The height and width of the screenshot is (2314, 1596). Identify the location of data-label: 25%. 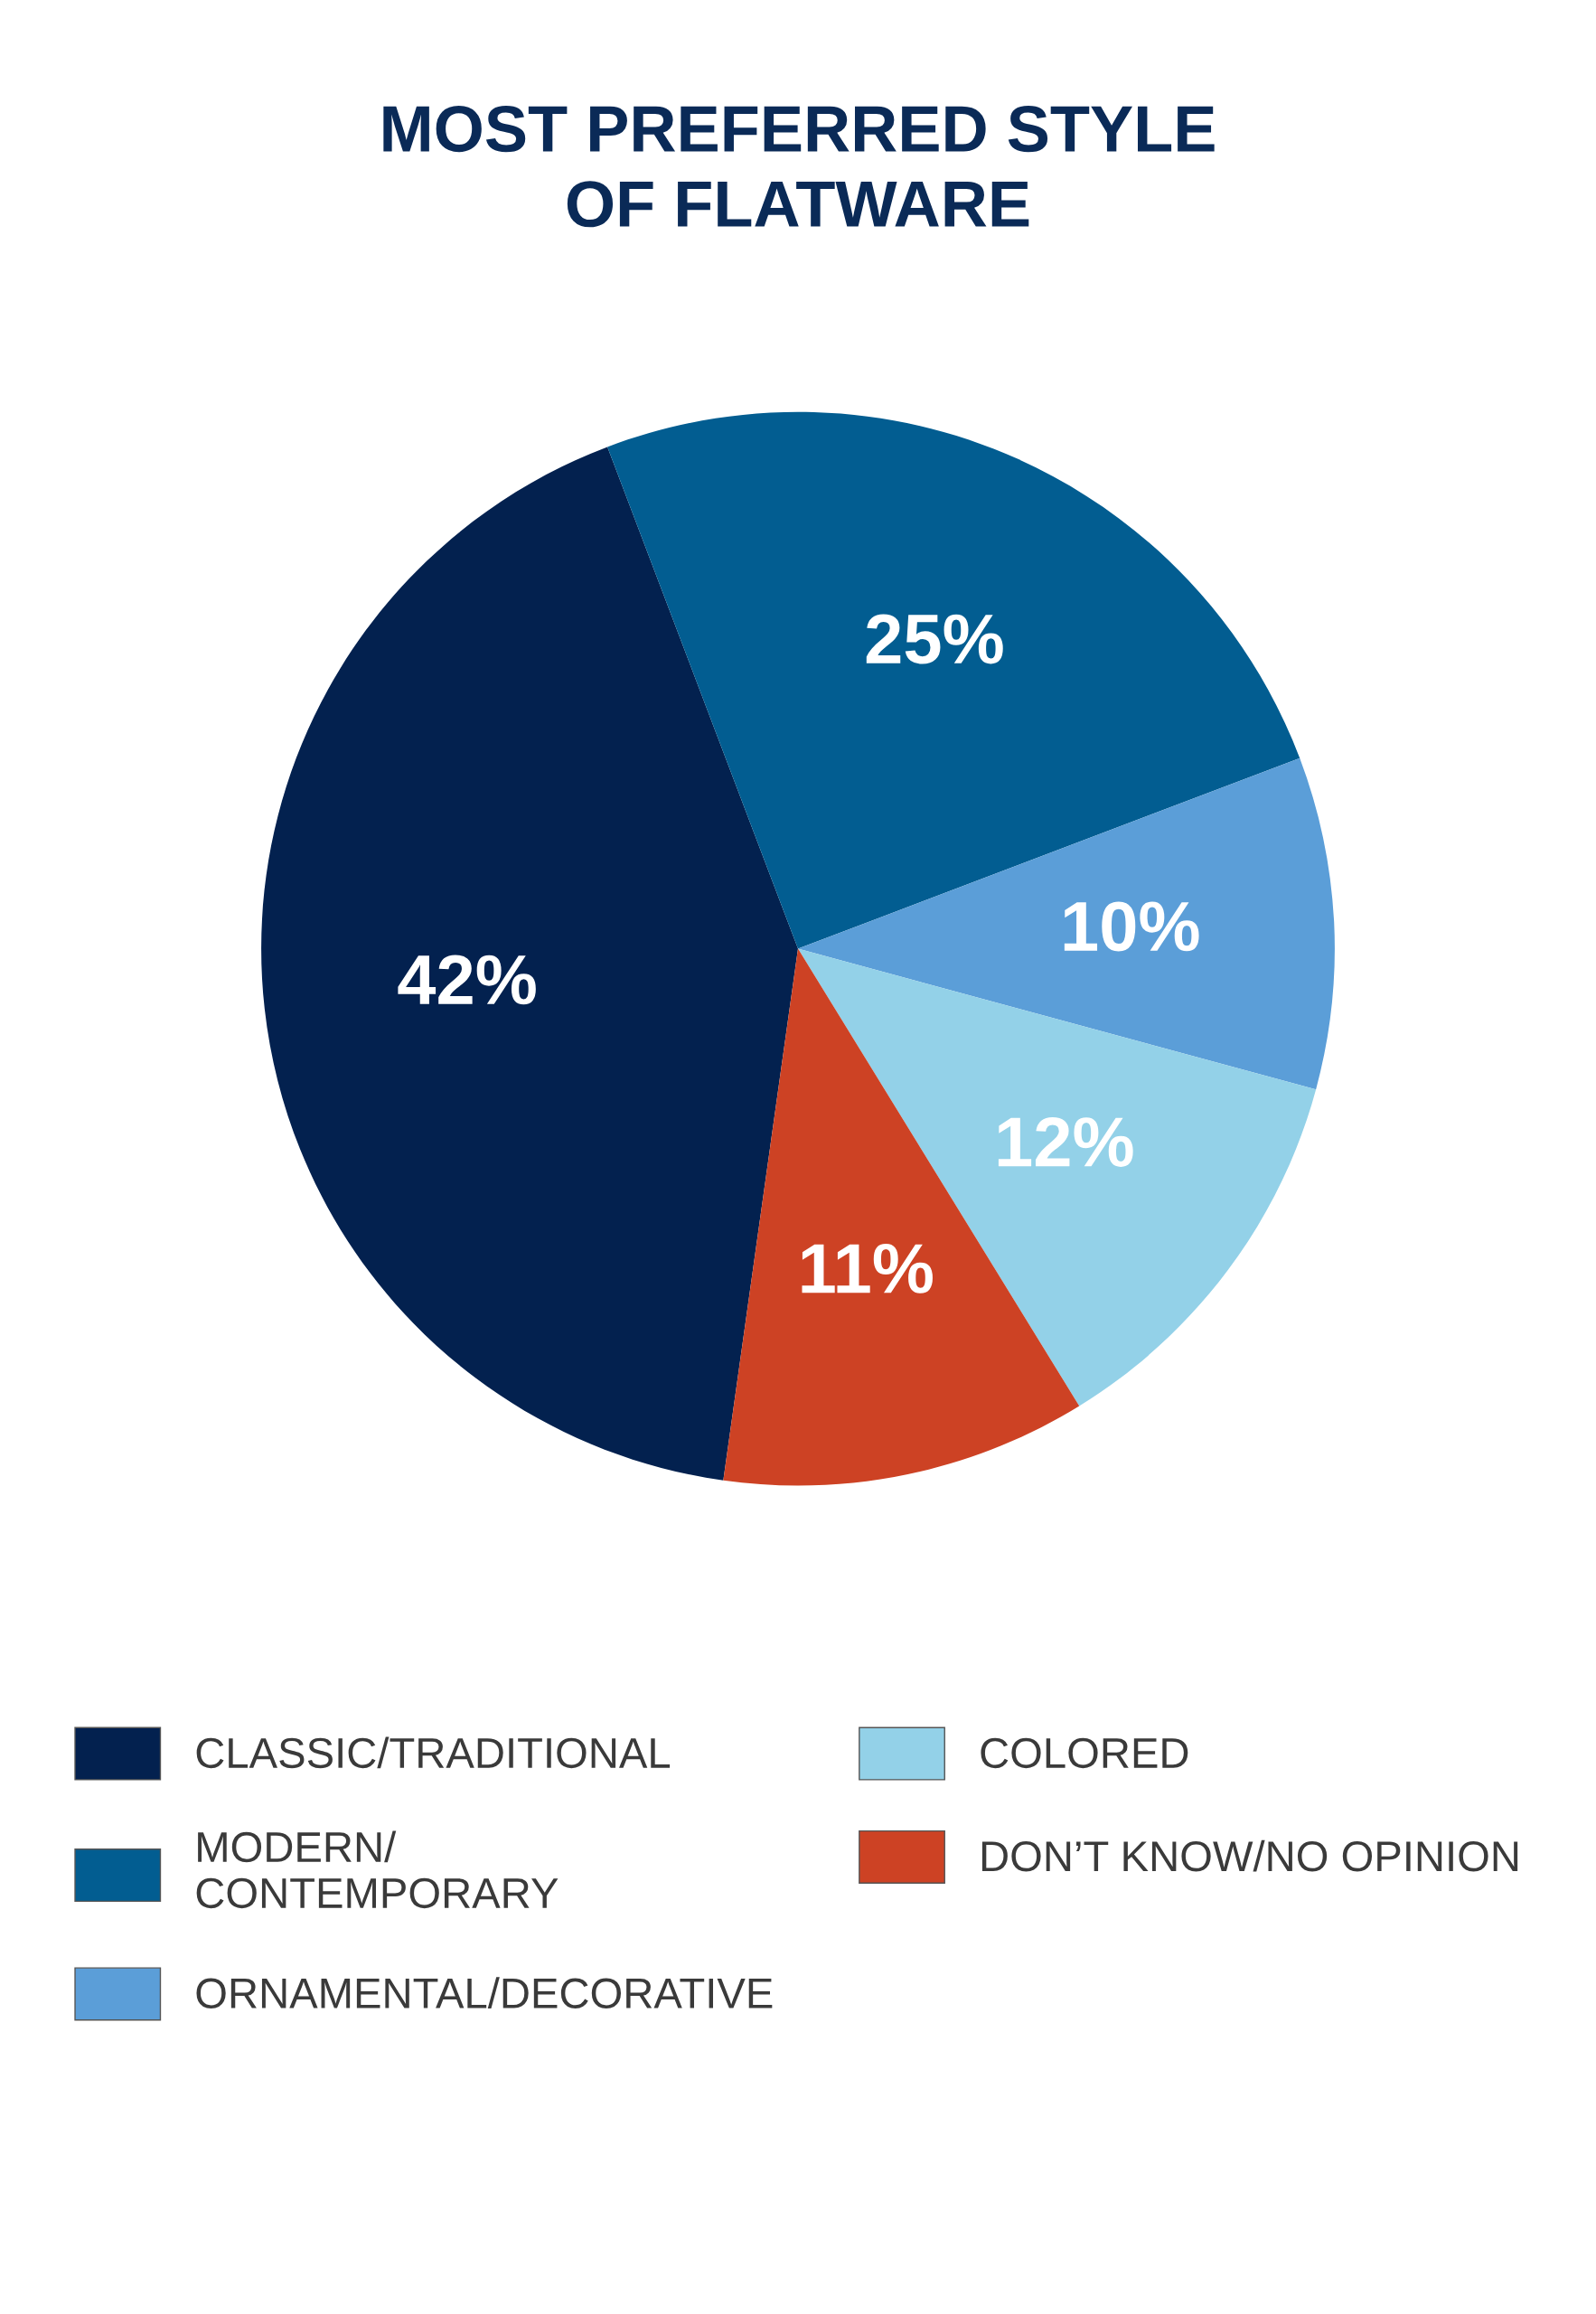
(934, 639).